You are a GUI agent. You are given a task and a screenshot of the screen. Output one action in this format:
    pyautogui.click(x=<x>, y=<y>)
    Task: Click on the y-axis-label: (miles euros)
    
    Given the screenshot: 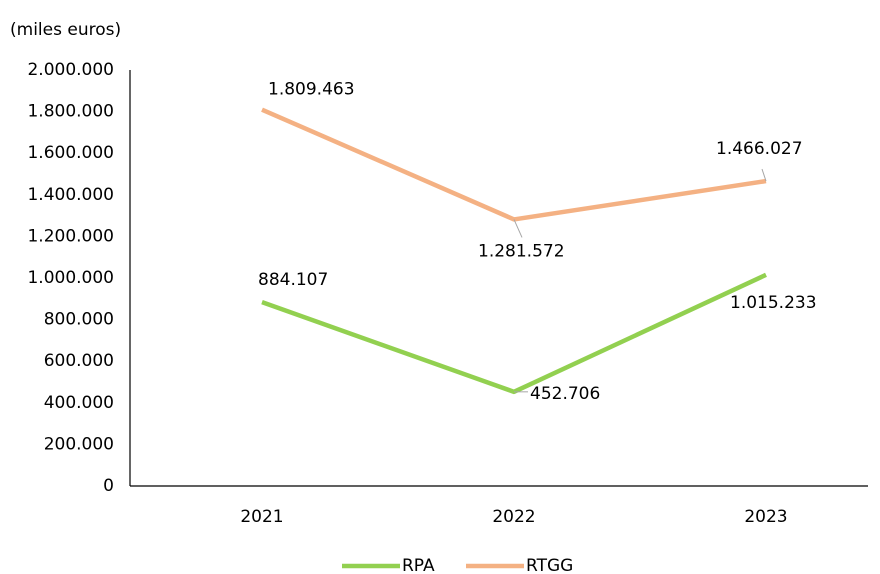 What is the action you would take?
    pyautogui.click(x=65, y=30)
    